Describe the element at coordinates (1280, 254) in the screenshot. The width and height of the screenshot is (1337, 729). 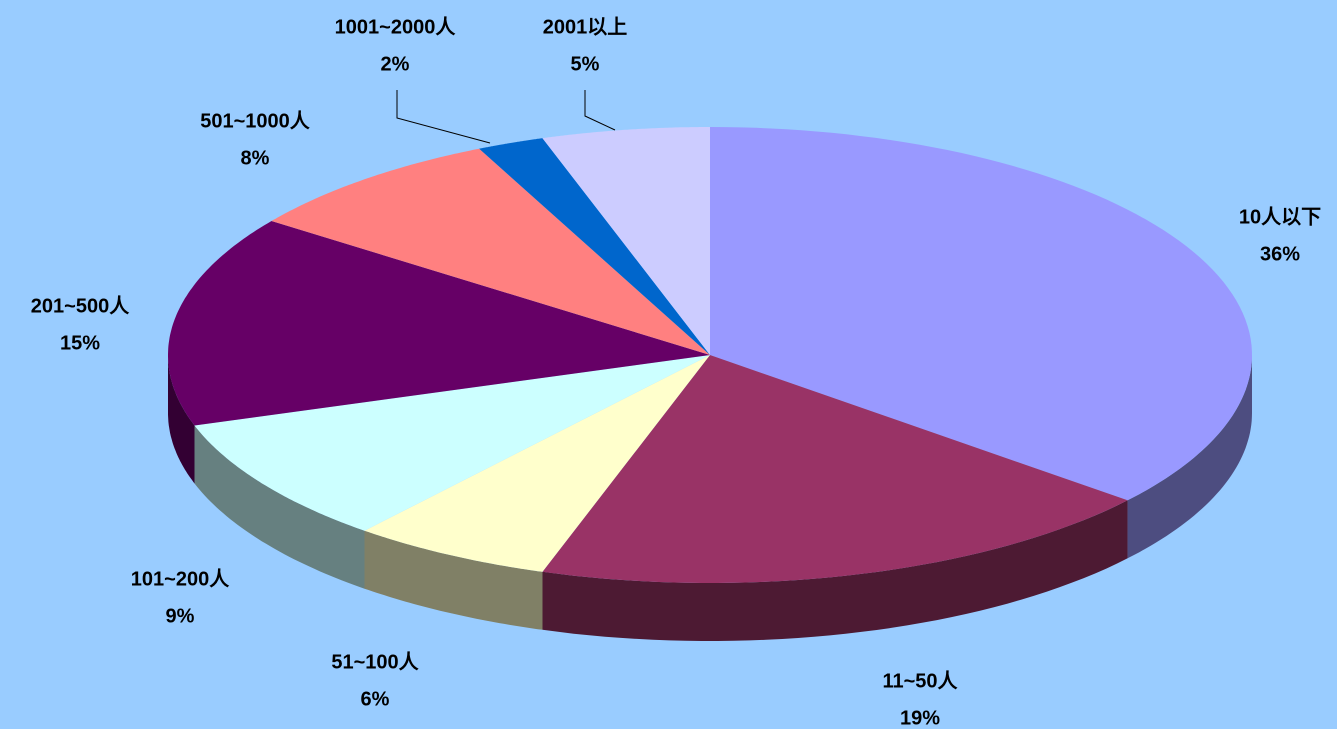
I see `value-label: 36%` at that location.